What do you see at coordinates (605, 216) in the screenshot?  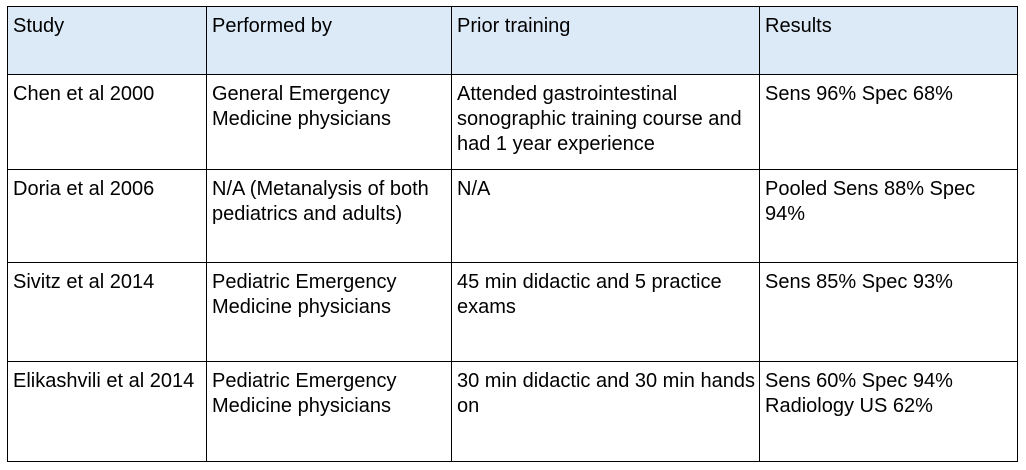 I see `cell-prior-training: N/A` at bounding box center [605, 216].